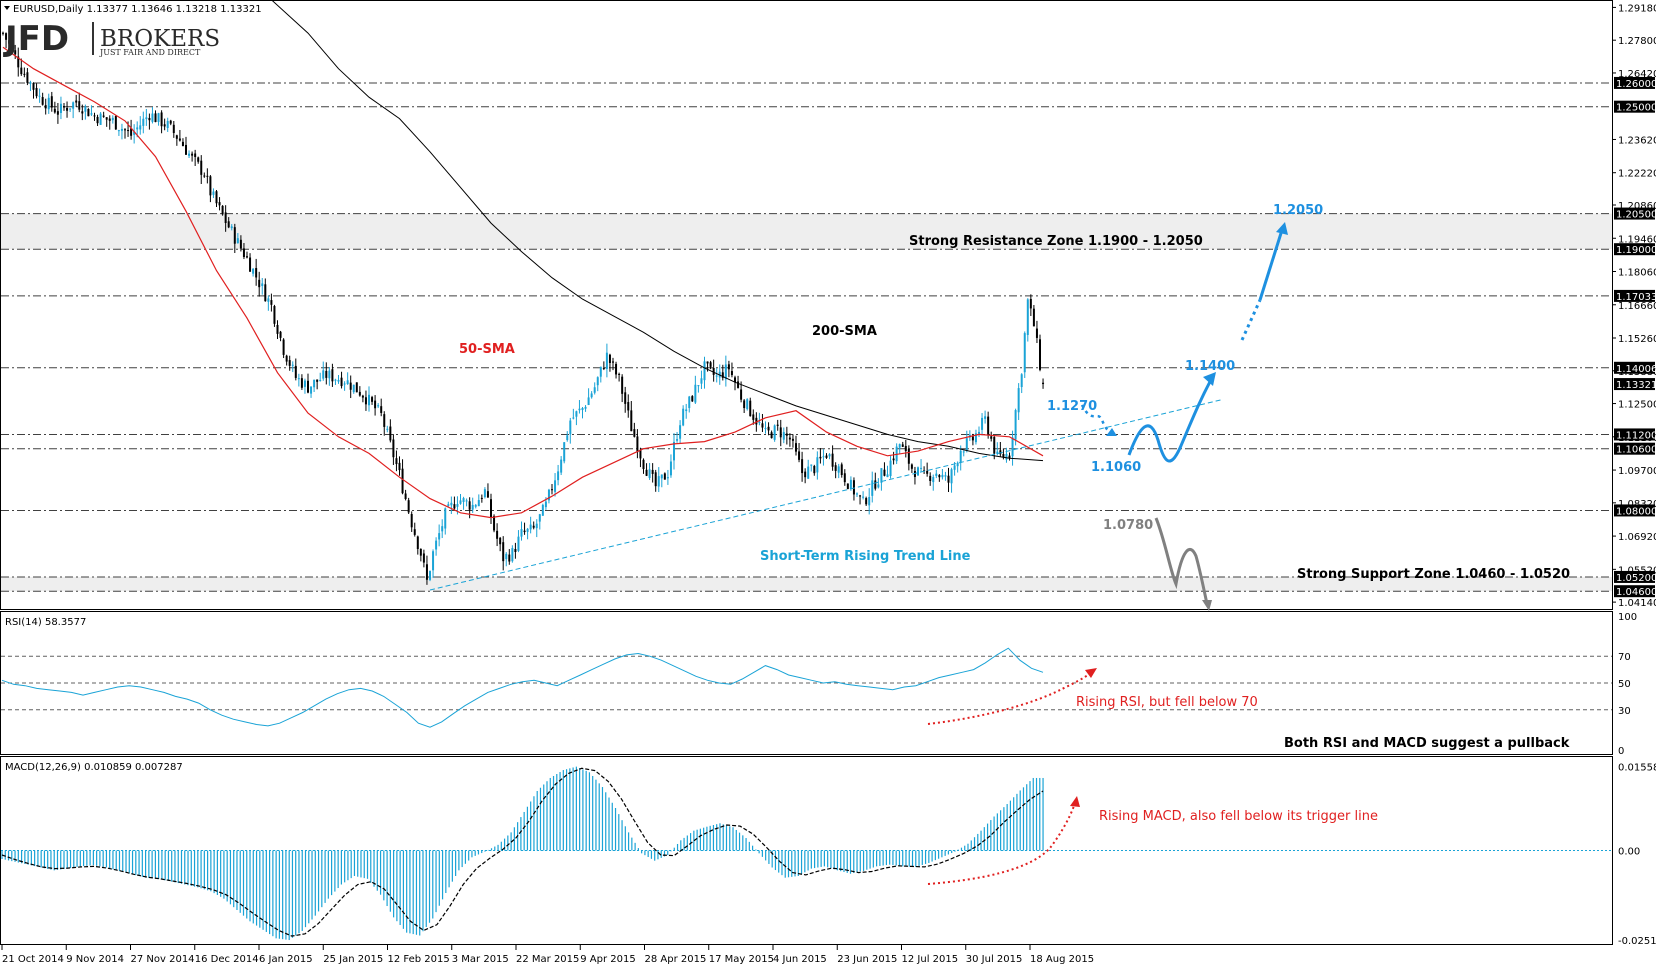  Describe the element at coordinates (1636, 435) in the screenshot. I see `level-label-text: 1.11200` at that location.